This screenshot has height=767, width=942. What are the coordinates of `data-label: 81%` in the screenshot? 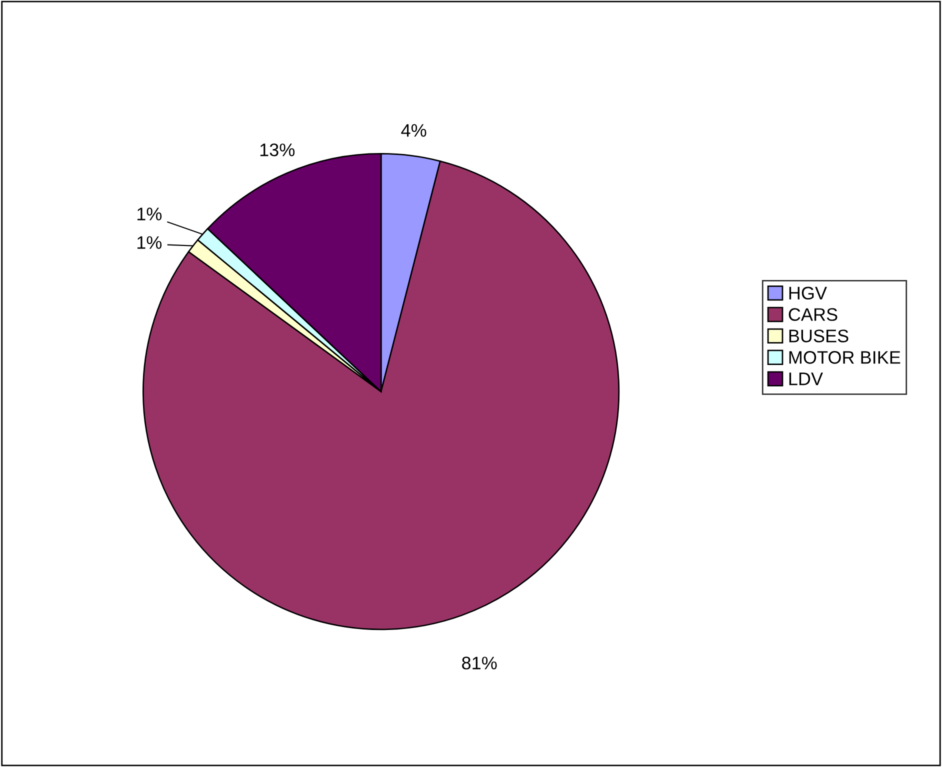 It's located at (479, 663).